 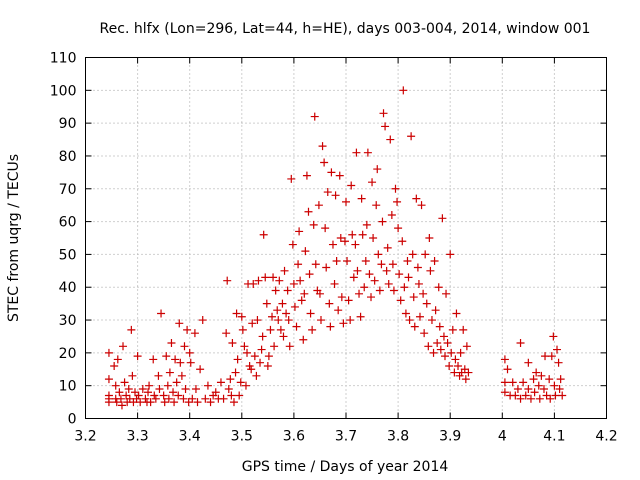 What do you see at coordinates (68, 288) in the screenshot?
I see `y-tick-label: 40` at bounding box center [68, 288].